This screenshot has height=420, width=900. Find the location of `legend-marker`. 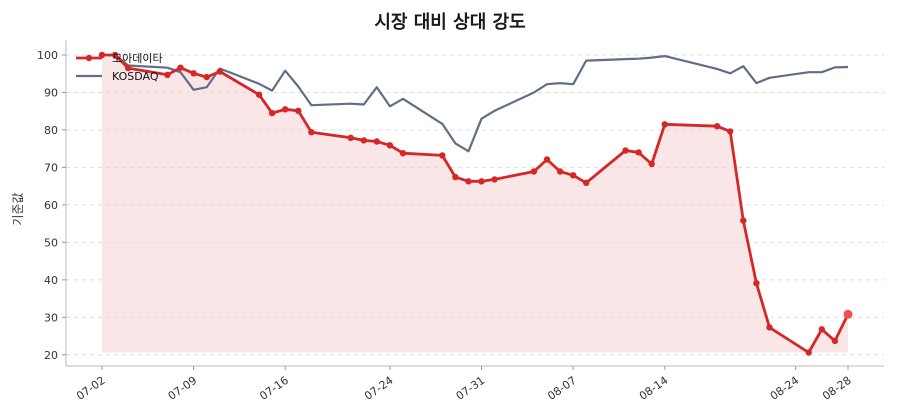

legend-marker is located at coordinates (89, 58).